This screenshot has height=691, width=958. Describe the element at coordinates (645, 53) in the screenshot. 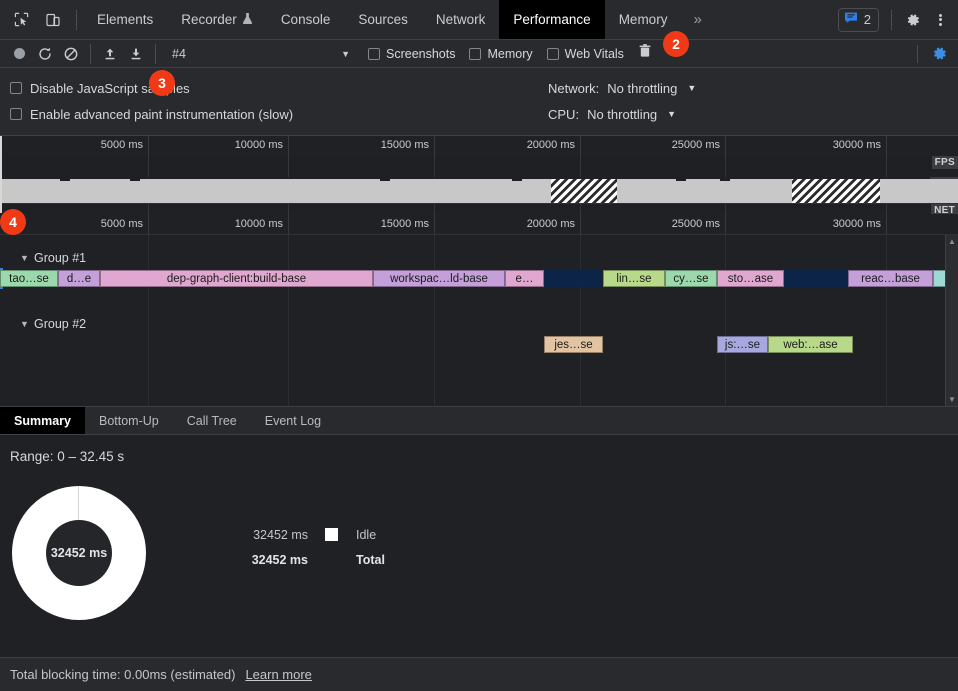

I see `trash-icon` at that location.